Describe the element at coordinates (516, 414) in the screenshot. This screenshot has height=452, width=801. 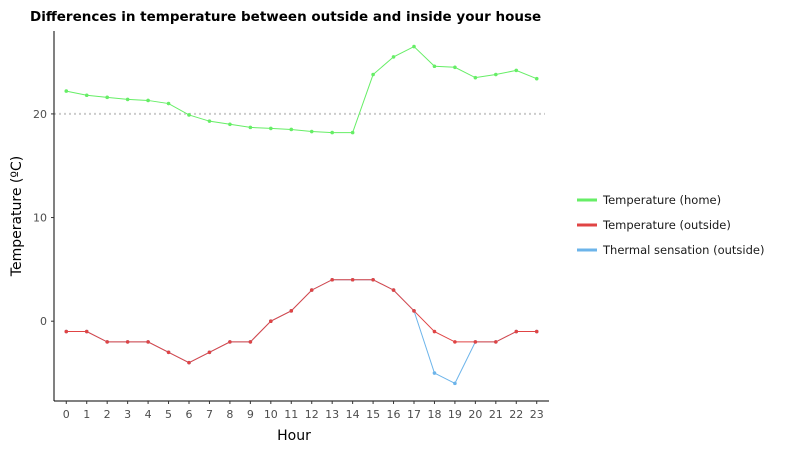
I see `x-tick-label: 22` at that location.